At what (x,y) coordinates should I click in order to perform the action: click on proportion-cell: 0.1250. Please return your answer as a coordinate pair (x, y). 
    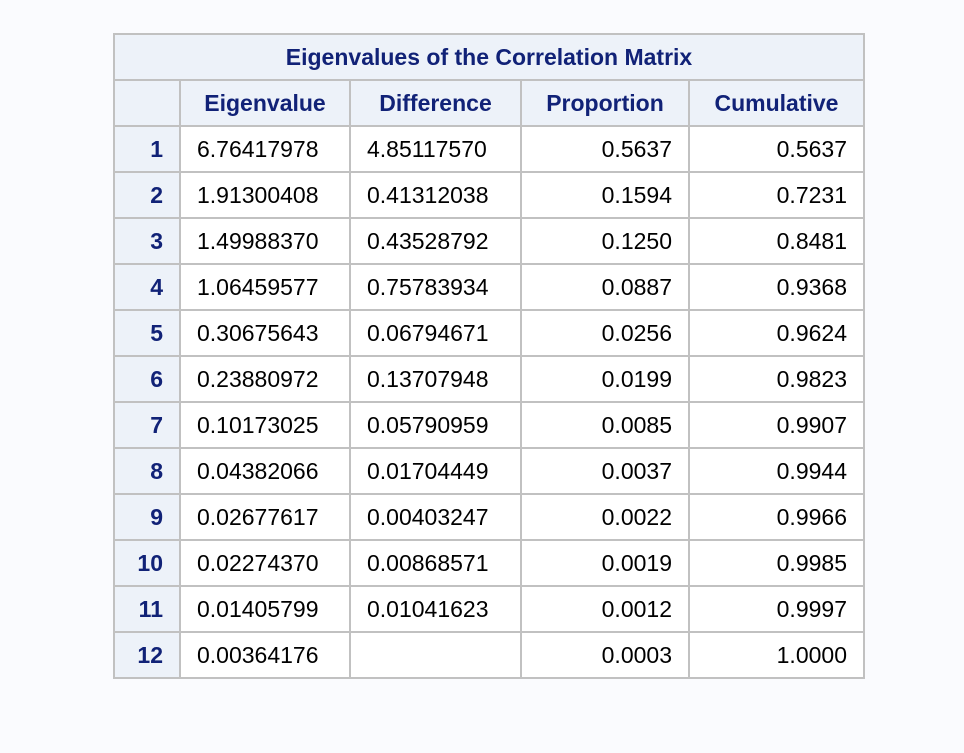
    Looking at the image, I should click on (605, 241).